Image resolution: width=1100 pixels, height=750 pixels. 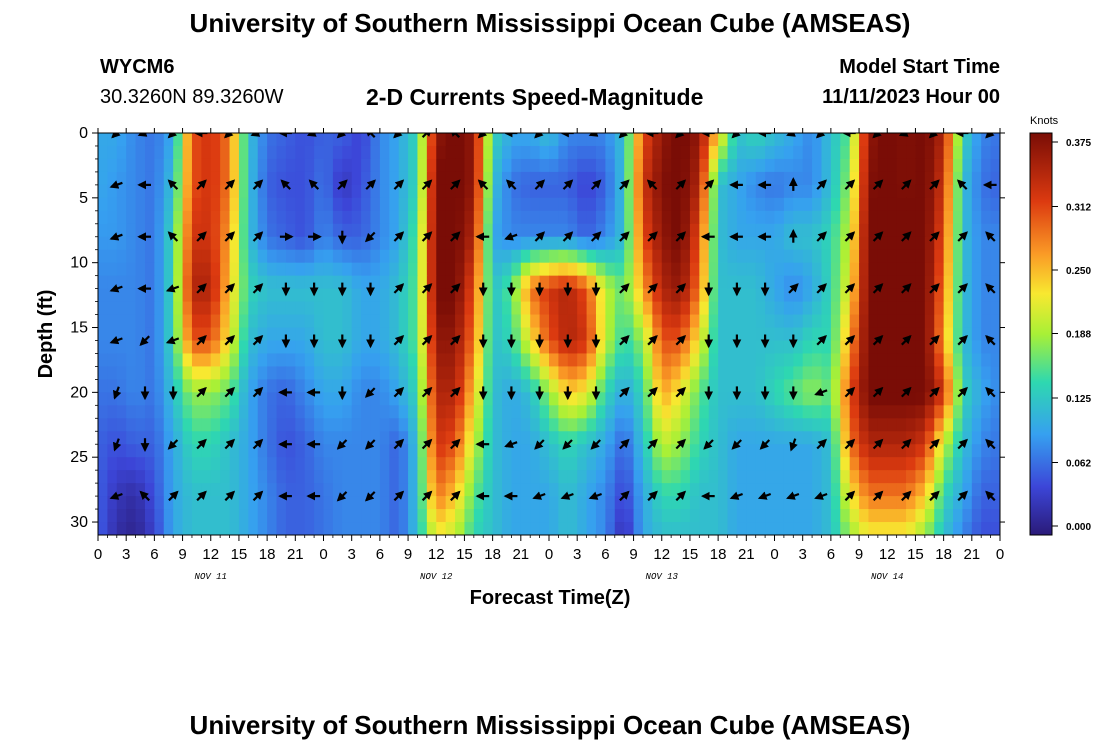 What do you see at coordinates (1078, 399) in the screenshot?
I see `colorbar-tick-label: 0.125` at bounding box center [1078, 399].